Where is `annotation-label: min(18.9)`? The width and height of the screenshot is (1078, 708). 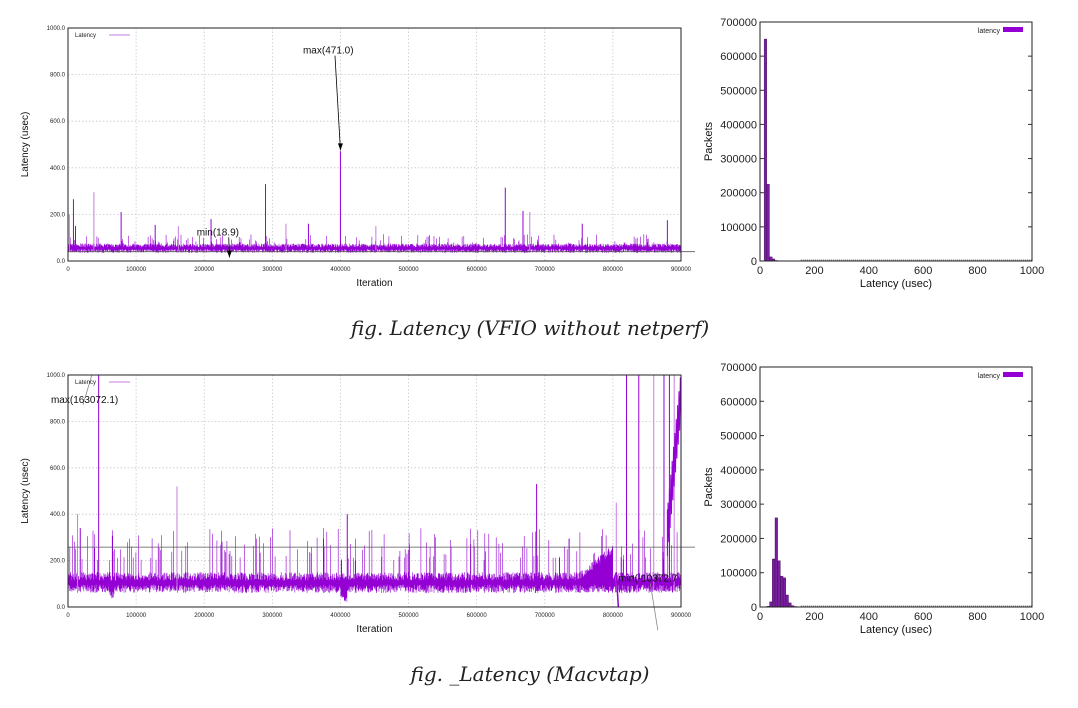 annotation-label: min(18.9) is located at coordinates (218, 232).